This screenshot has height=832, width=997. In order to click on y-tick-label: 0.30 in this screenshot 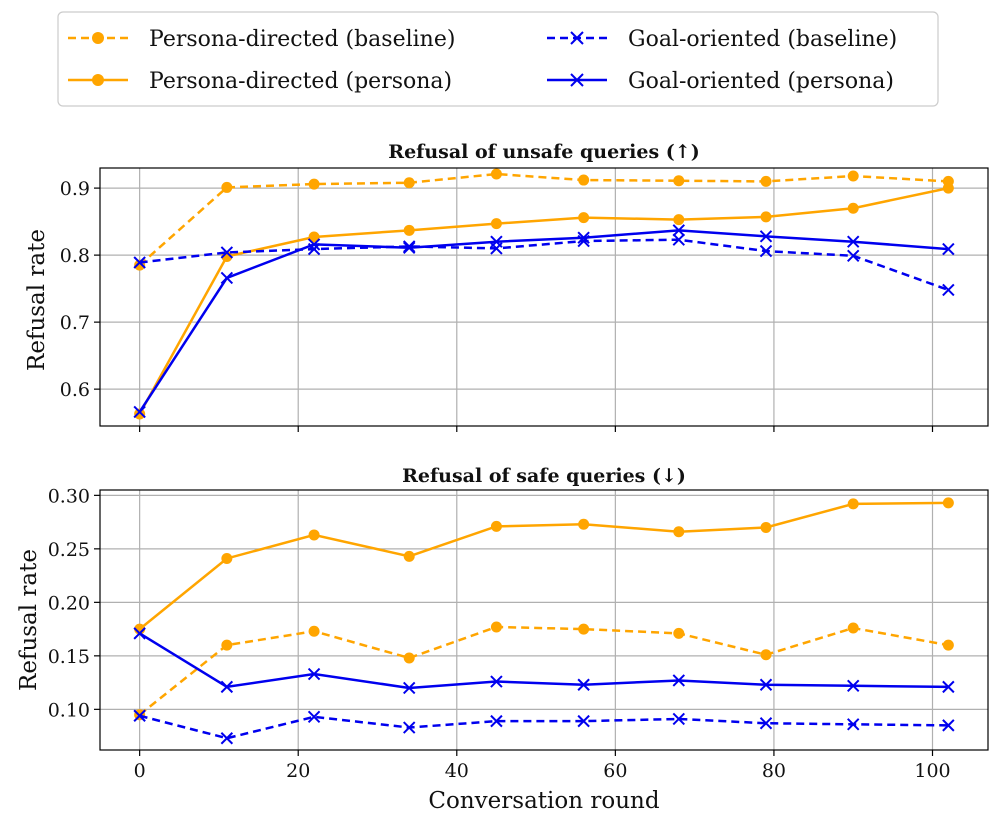, I will do `click(69, 496)`.